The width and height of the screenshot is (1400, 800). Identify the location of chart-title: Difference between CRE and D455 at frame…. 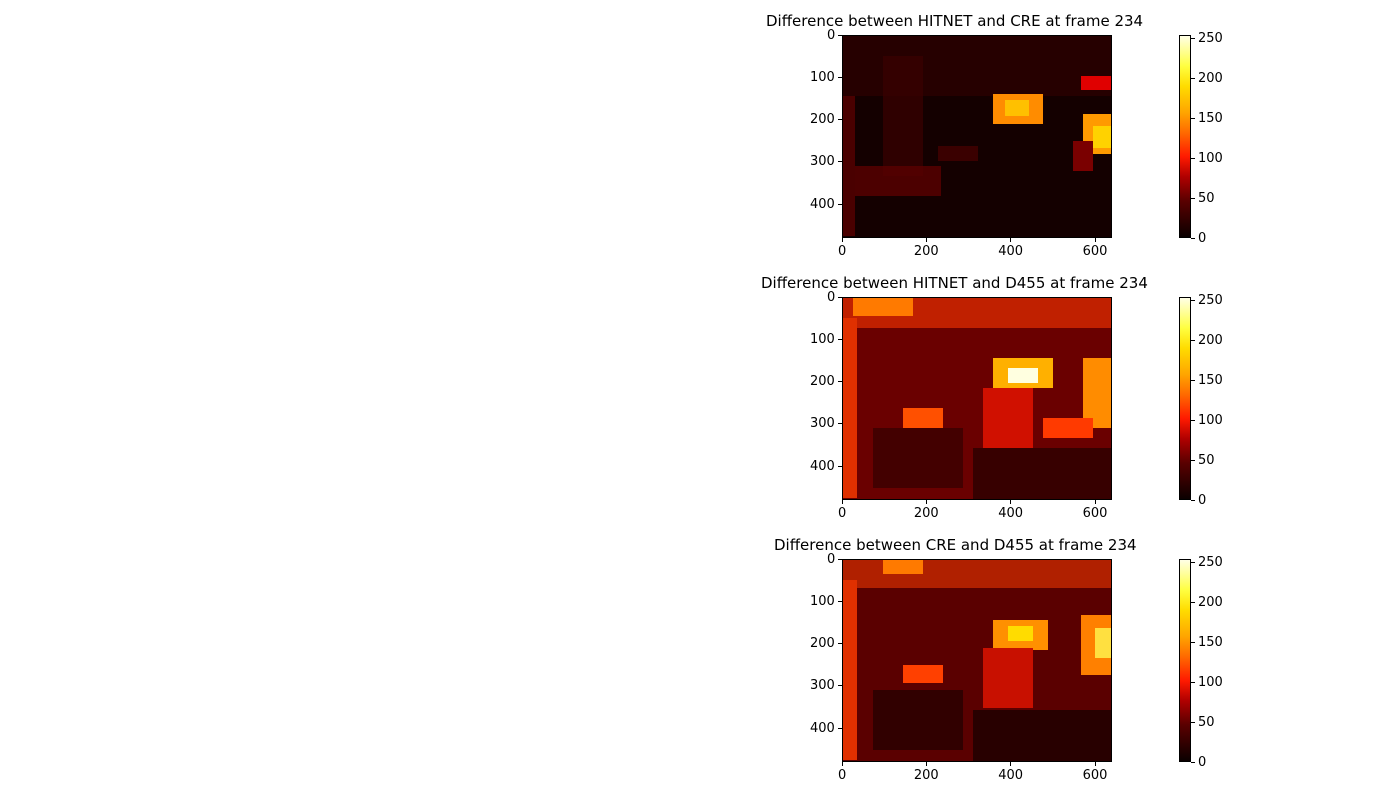
(955, 545).